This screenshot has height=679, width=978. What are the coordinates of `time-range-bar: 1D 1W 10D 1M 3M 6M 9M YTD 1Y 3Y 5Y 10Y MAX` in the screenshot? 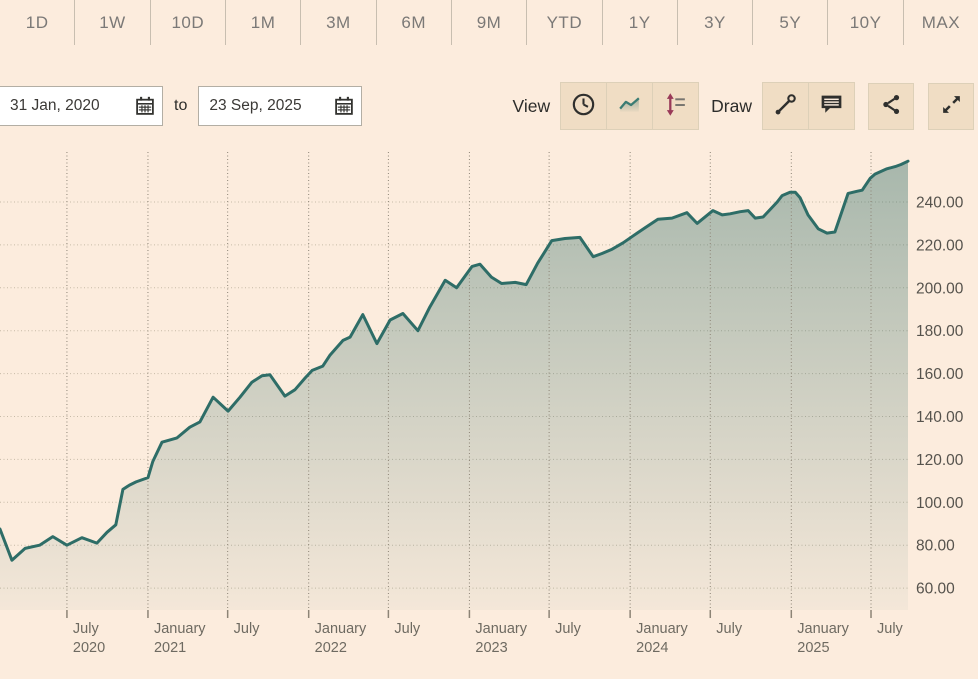 It's located at (489, 23).